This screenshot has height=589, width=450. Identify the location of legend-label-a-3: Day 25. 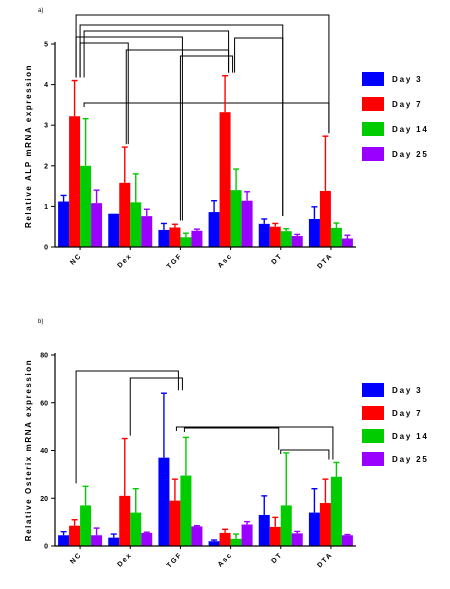
(410, 154).